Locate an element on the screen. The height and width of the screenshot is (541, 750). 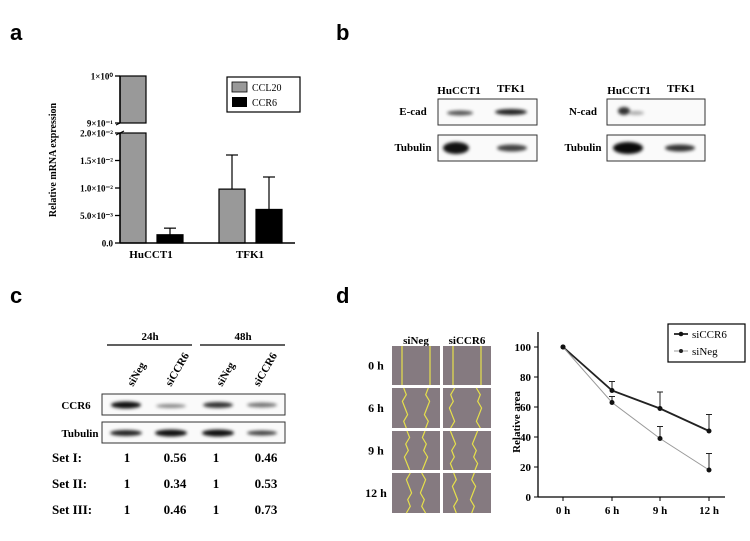
y-tick-label: 1.5×10⁻² is located at coordinates (96, 161).